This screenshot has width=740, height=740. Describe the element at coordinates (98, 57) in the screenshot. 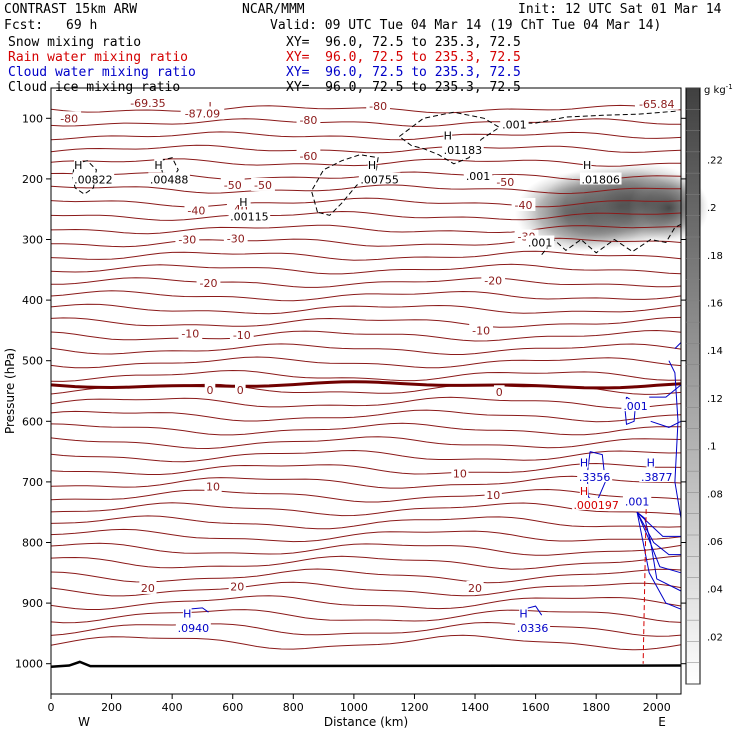

I see `field-rain-name: Rain water mixing ratio` at that location.